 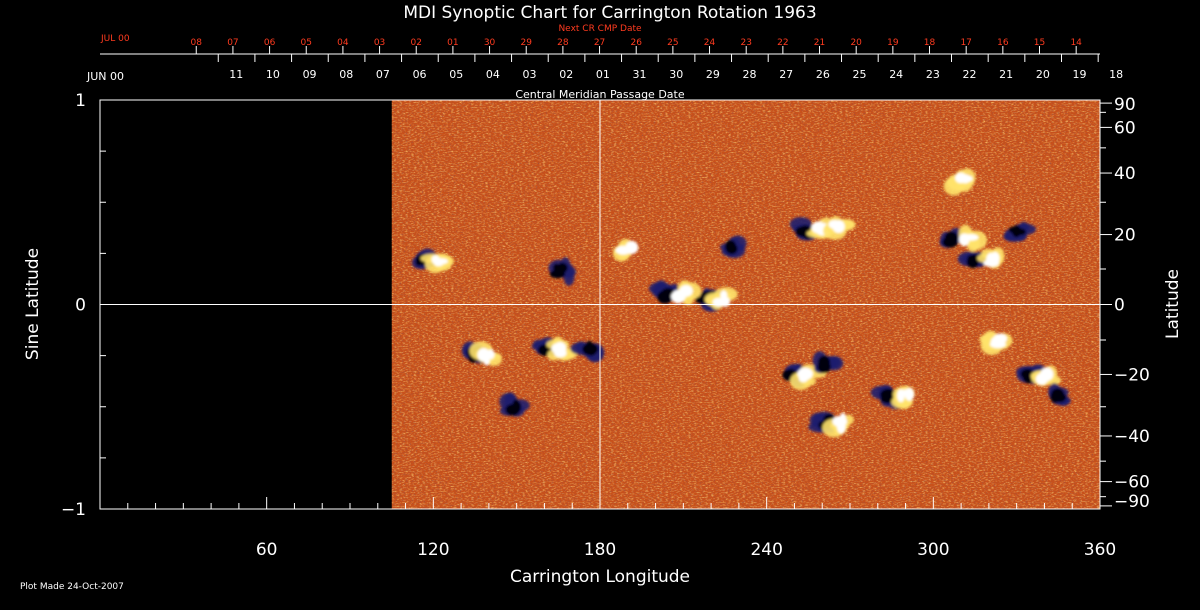 What do you see at coordinates (599, 94) in the screenshot?
I see `cmp-axis-title: Central Meridian Passage Date` at bounding box center [599, 94].